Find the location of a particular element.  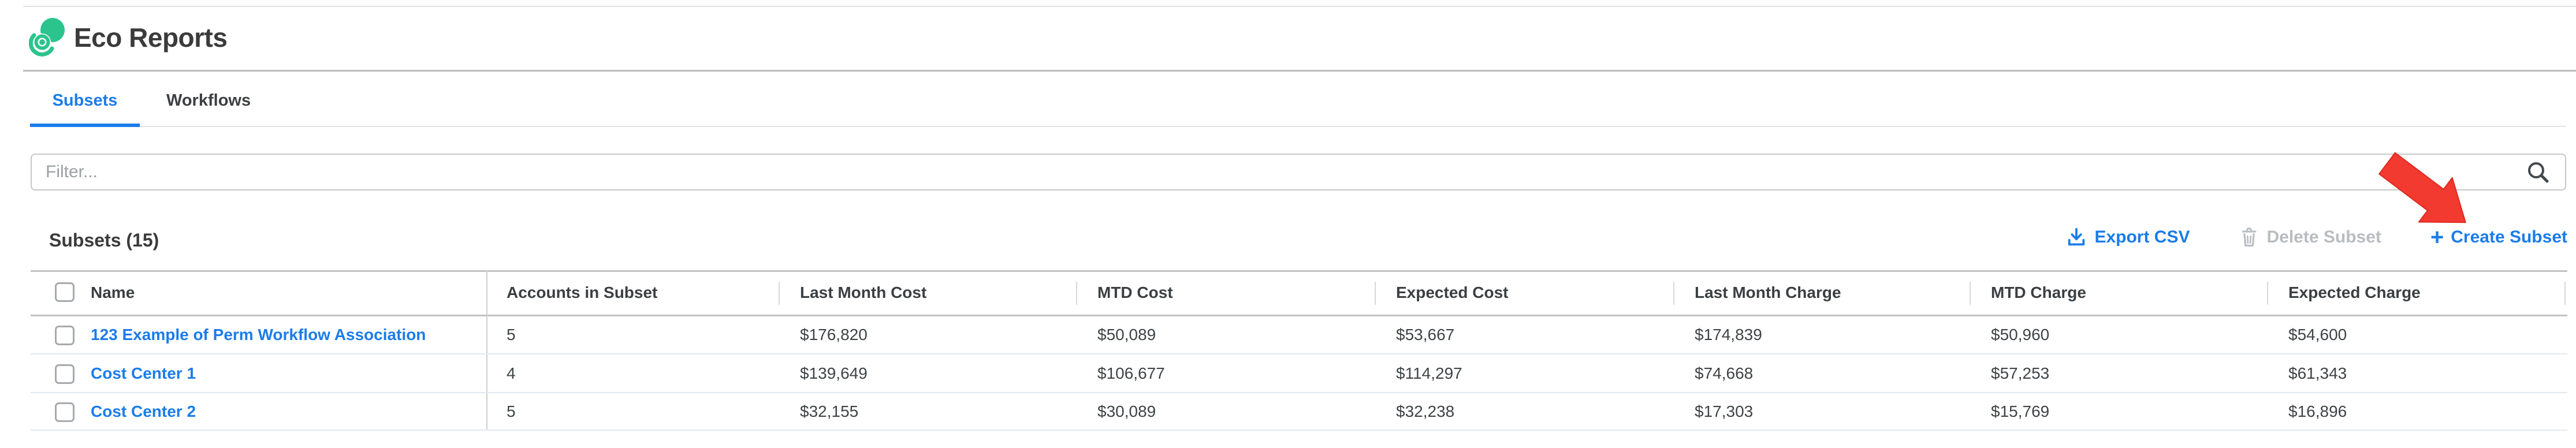

column-header-last-month-cost: Last Month Cost is located at coordinates (863, 292).